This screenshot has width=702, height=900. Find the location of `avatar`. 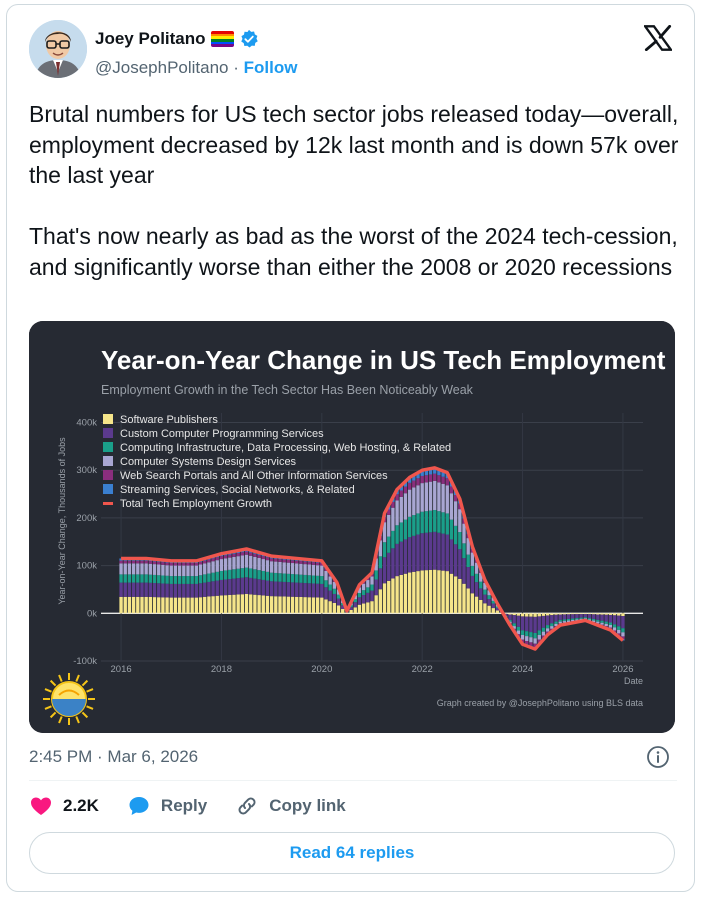

avatar is located at coordinates (58, 49).